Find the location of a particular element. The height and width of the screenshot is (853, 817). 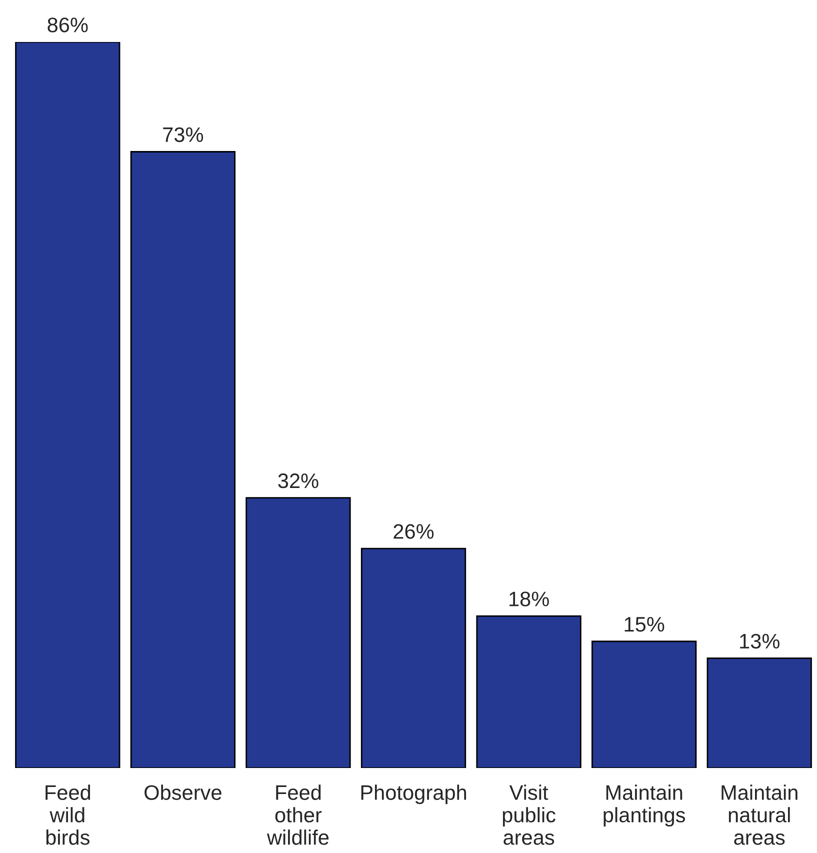

data-label: 86% is located at coordinates (68, 25).